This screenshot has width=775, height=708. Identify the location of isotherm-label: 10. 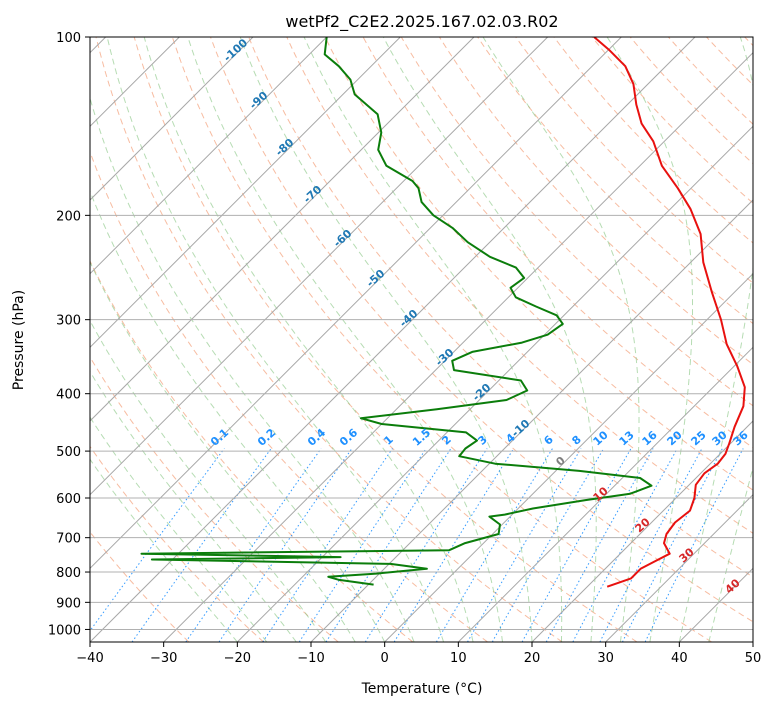
(601, 494).